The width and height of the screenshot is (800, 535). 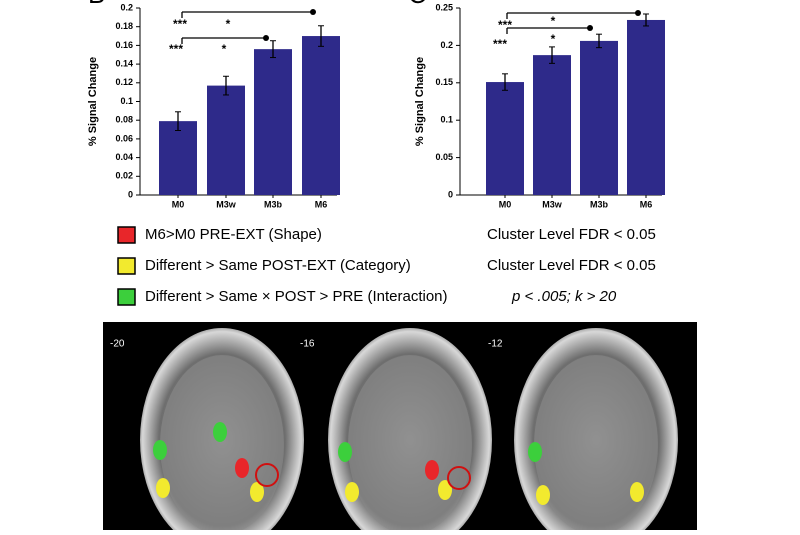 What do you see at coordinates (124, 120) in the screenshot?
I see `y-tick-label: 0.08` at bounding box center [124, 120].